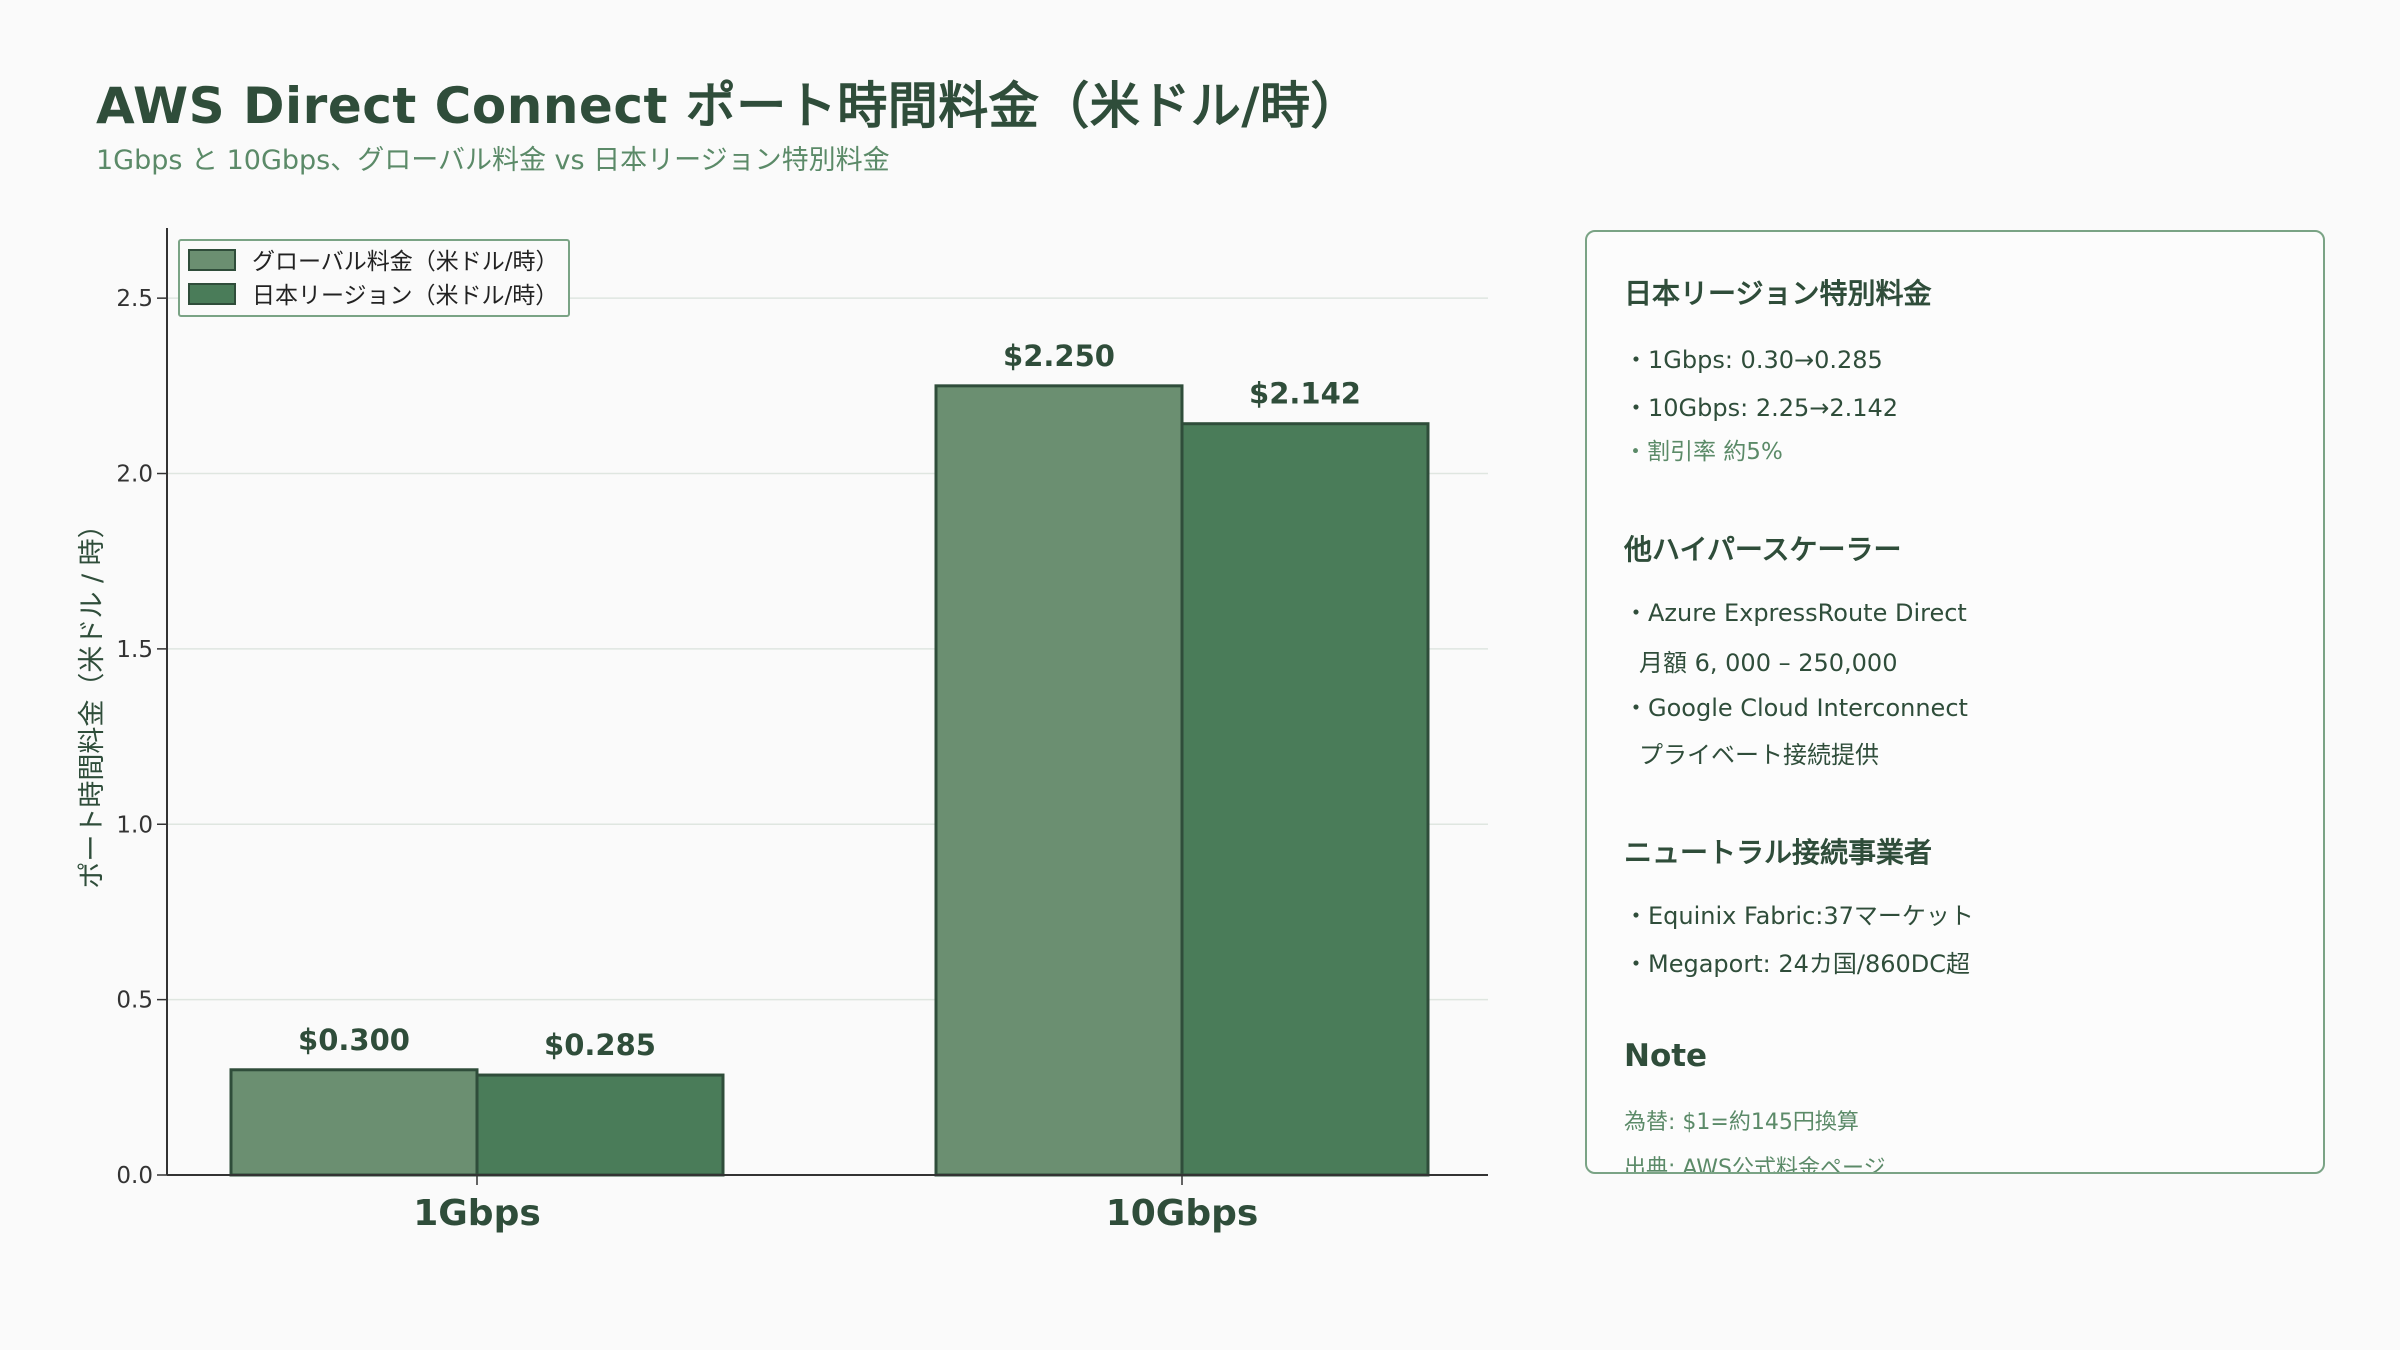 The image size is (2400, 1350). I want to click on legend-label: 日本リージョン（米ドル/時）, so click(405, 296).